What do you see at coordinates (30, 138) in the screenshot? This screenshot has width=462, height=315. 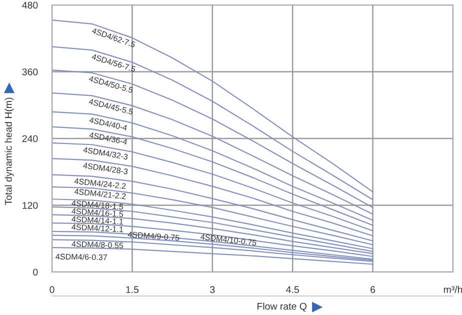 I see `y-tick-label: 240` at bounding box center [30, 138].